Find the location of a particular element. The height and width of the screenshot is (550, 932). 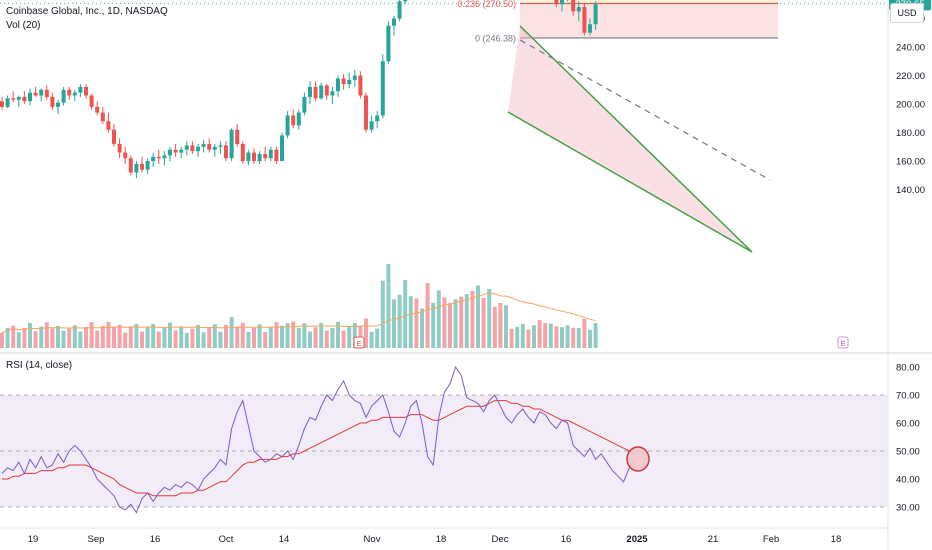

rsi-tick-label: 30.00 is located at coordinates (908, 508).